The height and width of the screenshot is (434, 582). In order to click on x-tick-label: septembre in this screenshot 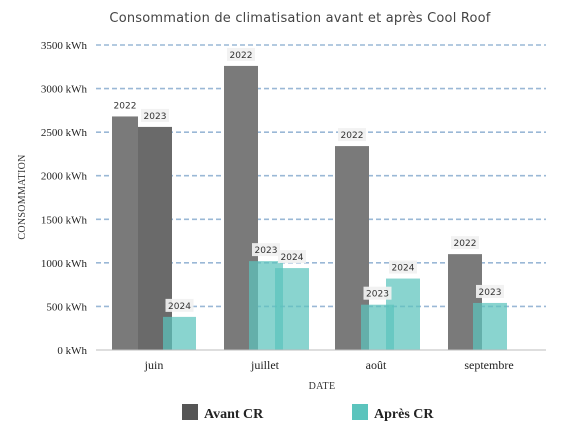, I will do `click(488, 365)`.